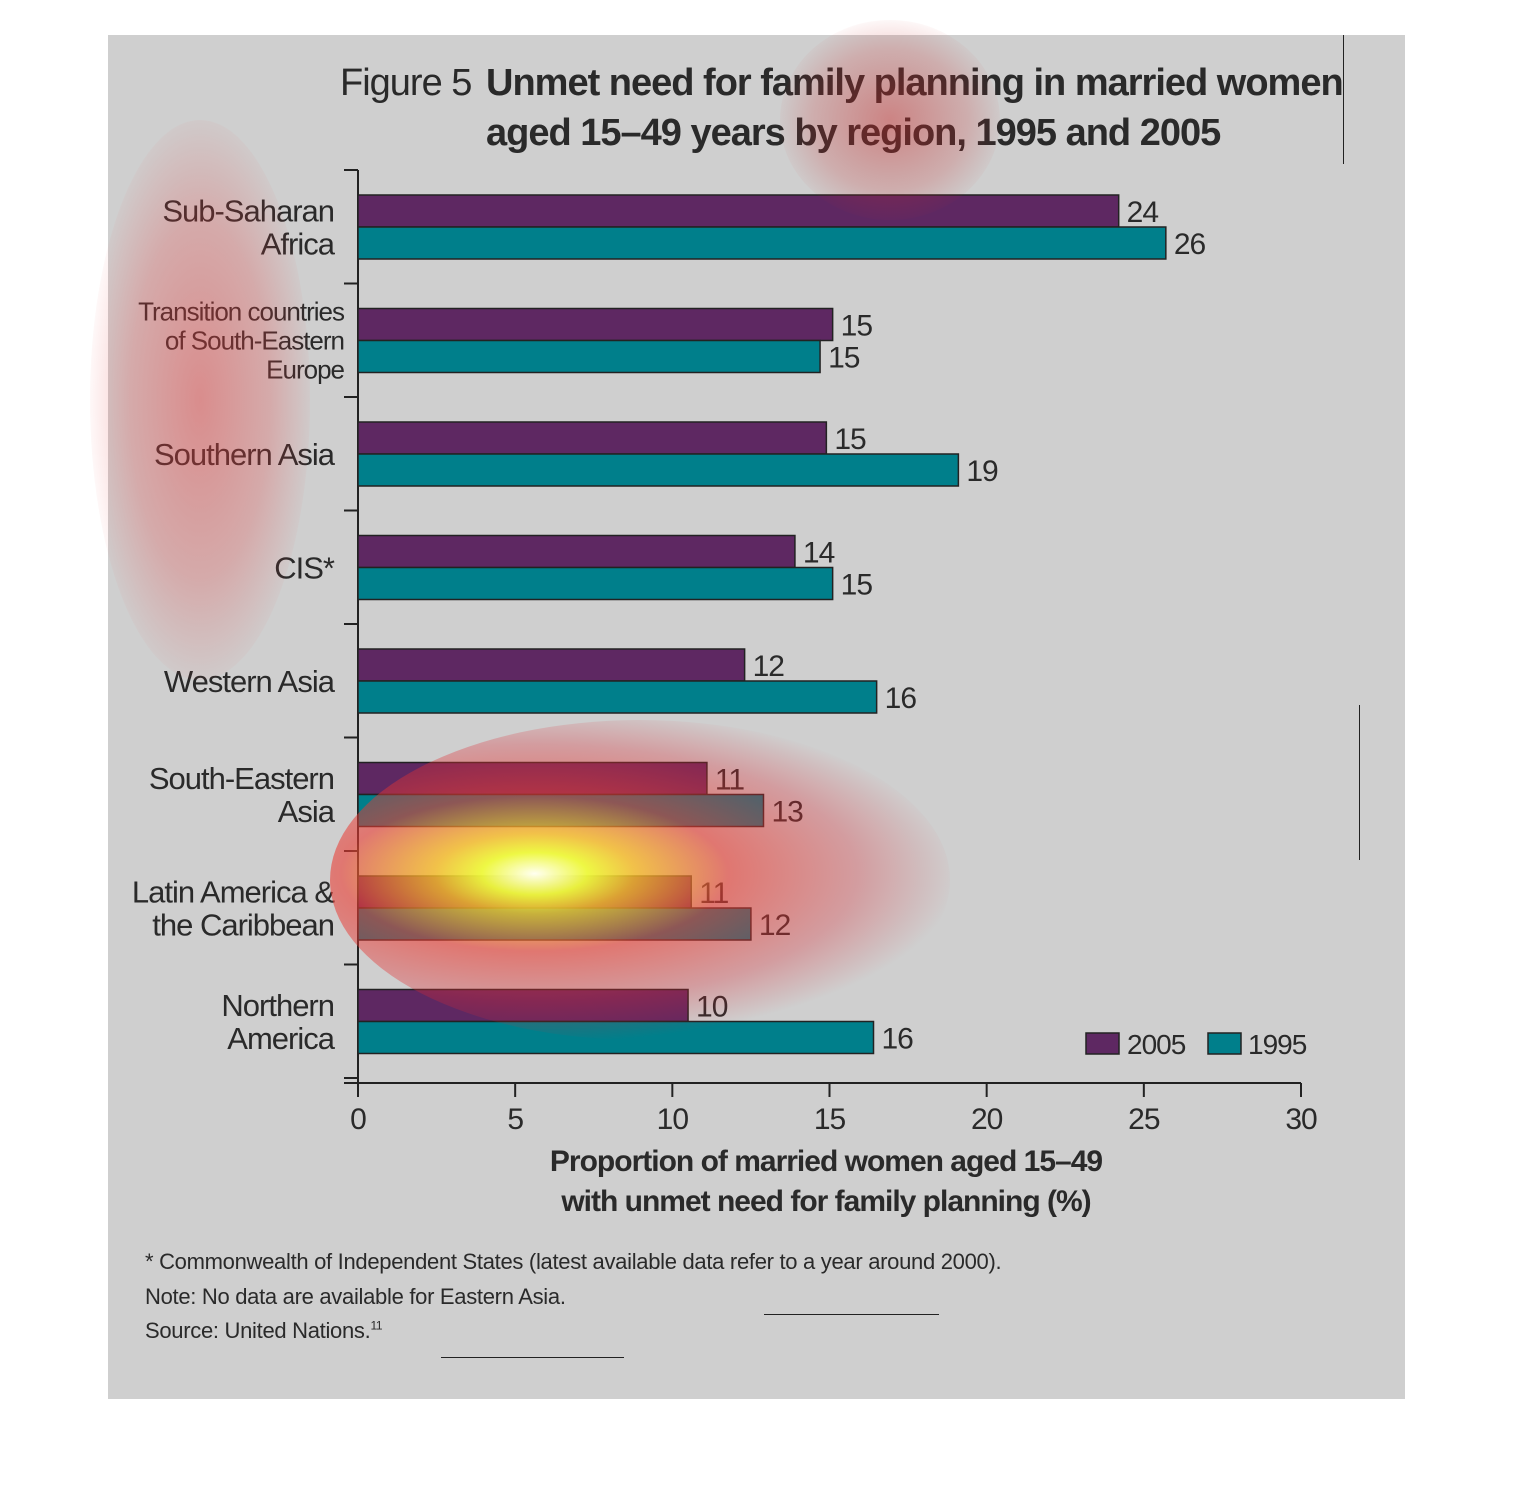 The image size is (1514, 1494). Describe the element at coordinates (532, 1357) in the screenshot. I see `decor-rule-source` at that location.